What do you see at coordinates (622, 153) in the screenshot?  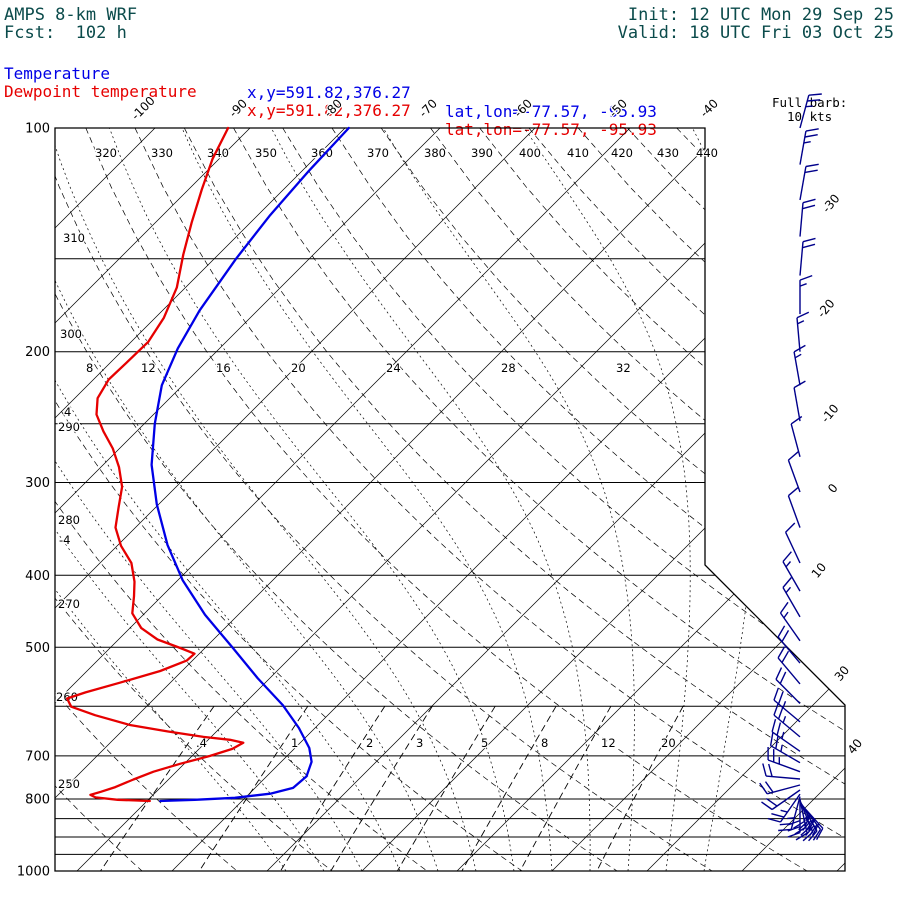 I see `theta-label: 420` at bounding box center [622, 153].